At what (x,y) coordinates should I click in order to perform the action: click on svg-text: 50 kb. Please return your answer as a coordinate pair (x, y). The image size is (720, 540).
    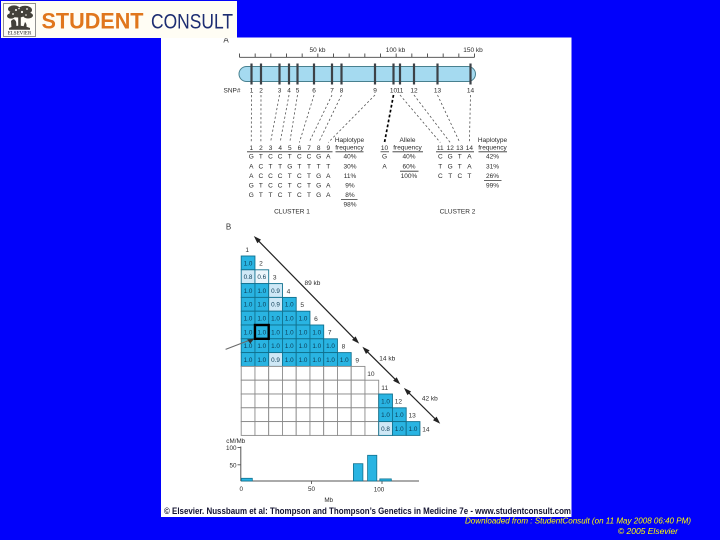
    Looking at the image, I should click on (318, 50).